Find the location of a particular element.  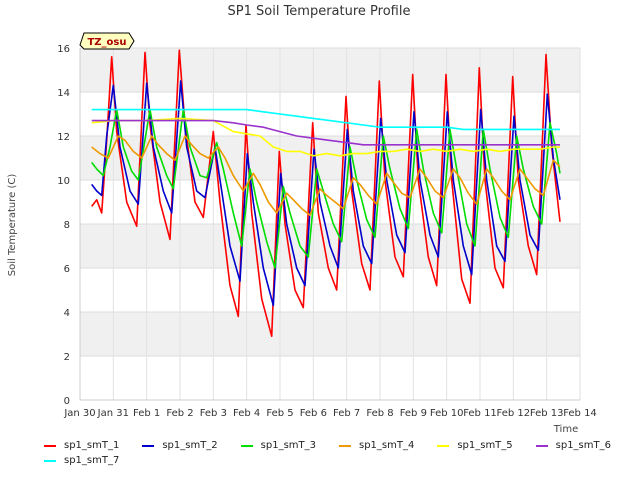

tz-annotation: TZ_osu is located at coordinates (107, 41).